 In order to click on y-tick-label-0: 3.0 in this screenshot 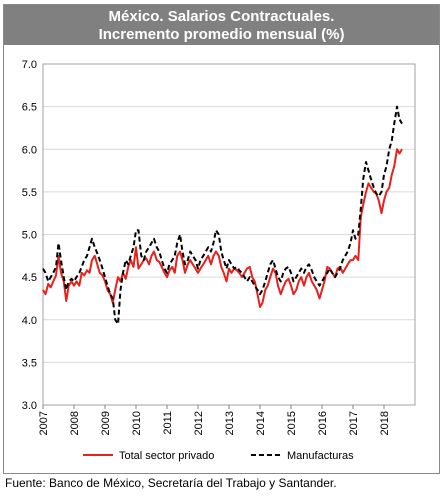, I will do `click(29, 406)`.